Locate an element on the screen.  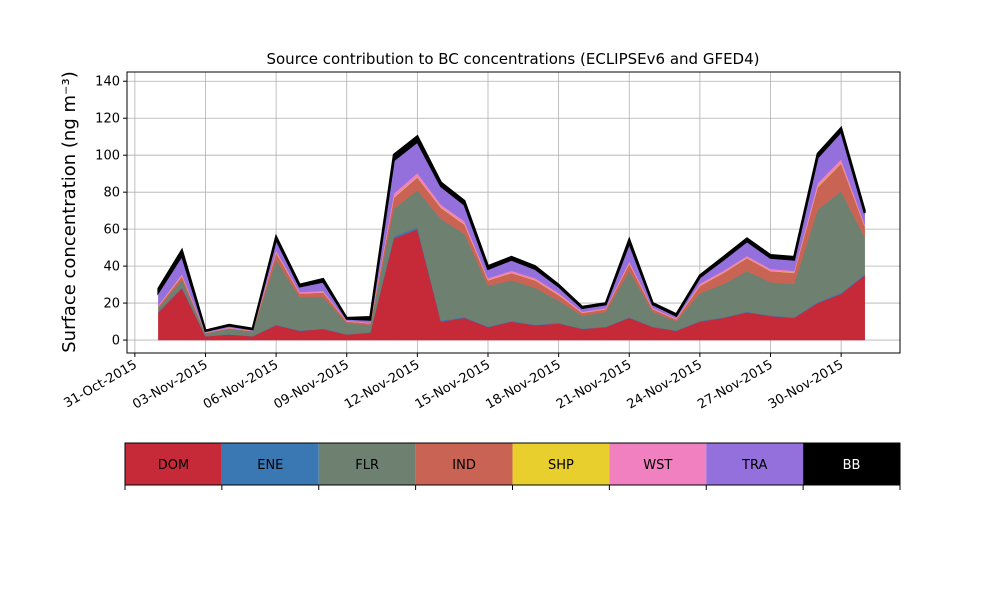
legend-label: WST is located at coordinates (657, 465).